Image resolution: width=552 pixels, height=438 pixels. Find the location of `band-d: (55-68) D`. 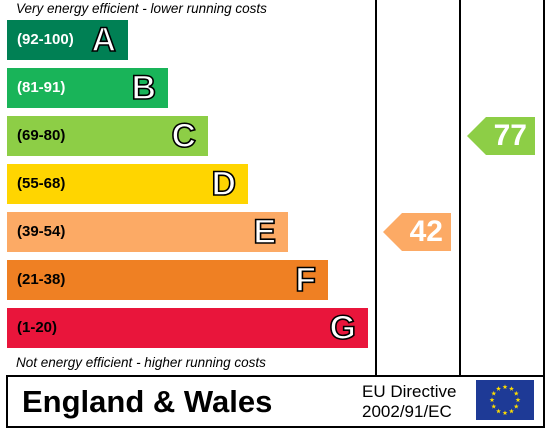

band-d: (55-68) D is located at coordinates (127, 184).